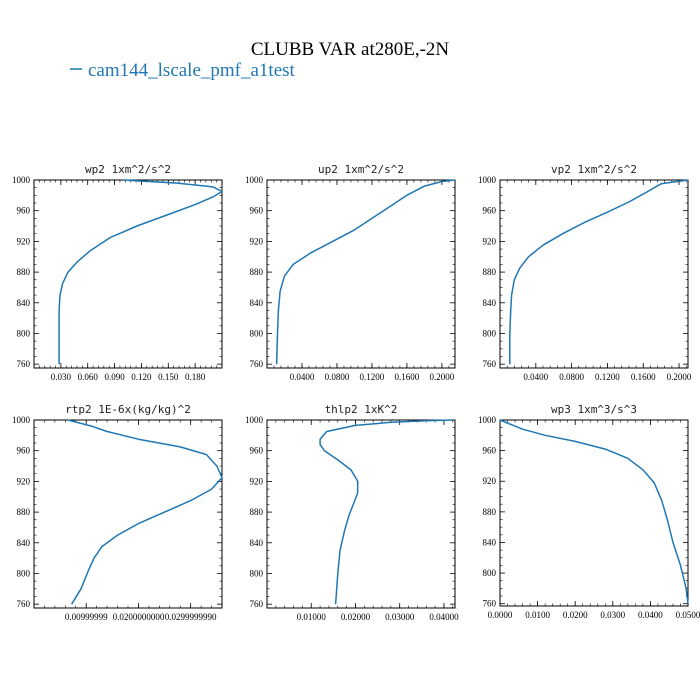 The image size is (700, 700). Describe the element at coordinates (192, 70) in the screenshot. I see `legend-label: cam144_lscale_pmf_a1test` at that location.